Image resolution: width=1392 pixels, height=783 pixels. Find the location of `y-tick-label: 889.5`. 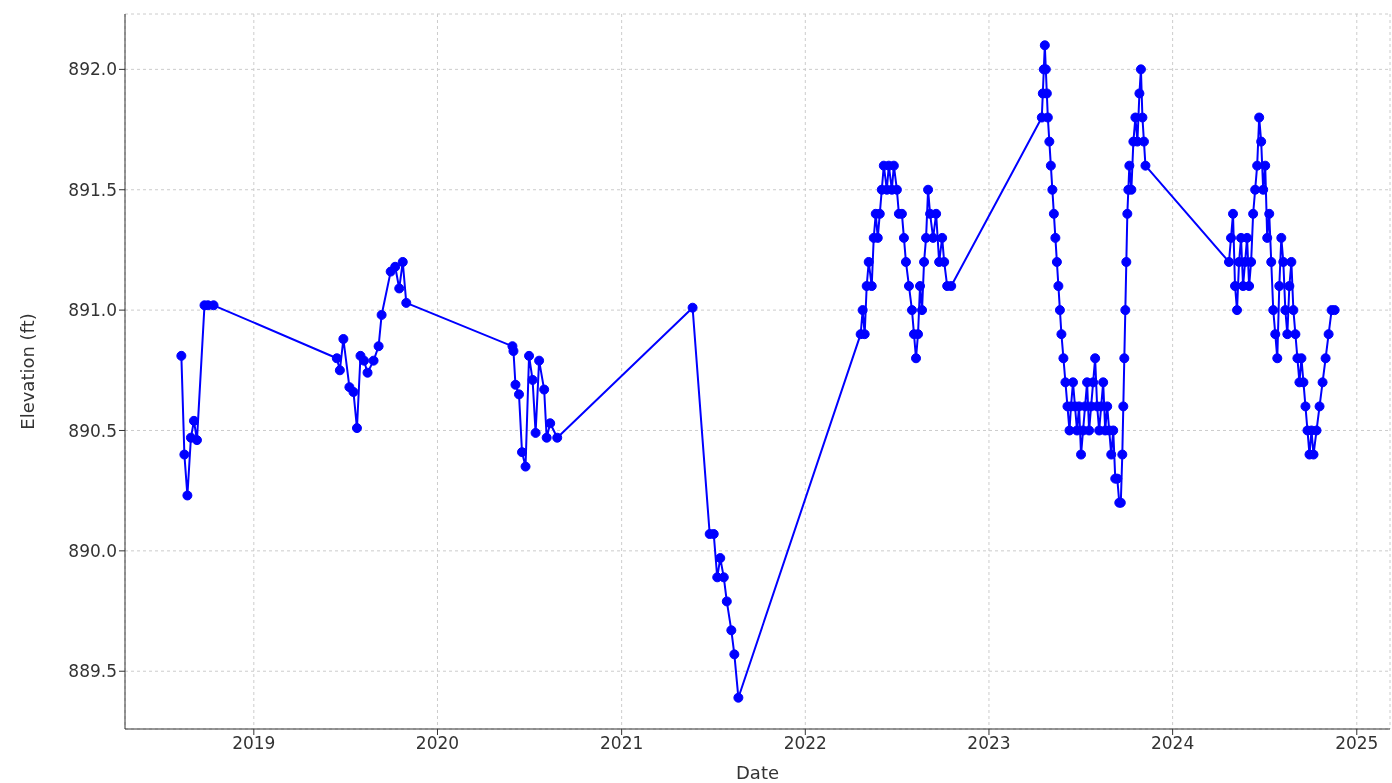

y-tick-label: 889.5 is located at coordinates (92, 671).